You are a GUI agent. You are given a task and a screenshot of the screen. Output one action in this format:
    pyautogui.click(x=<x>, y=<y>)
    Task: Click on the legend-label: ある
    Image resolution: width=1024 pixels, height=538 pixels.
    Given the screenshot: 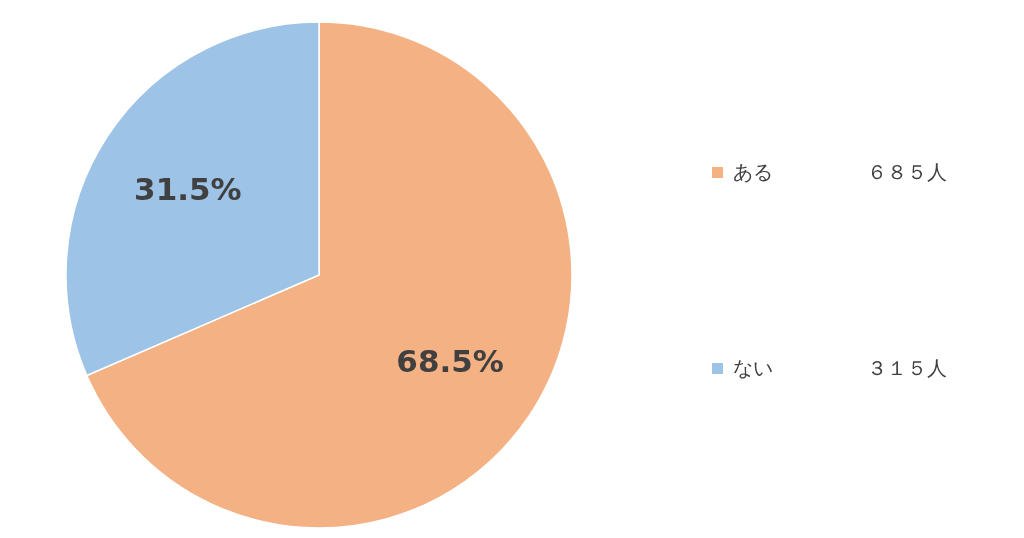 What is the action you would take?
    pyautogui.click(x=753, y=172)
    